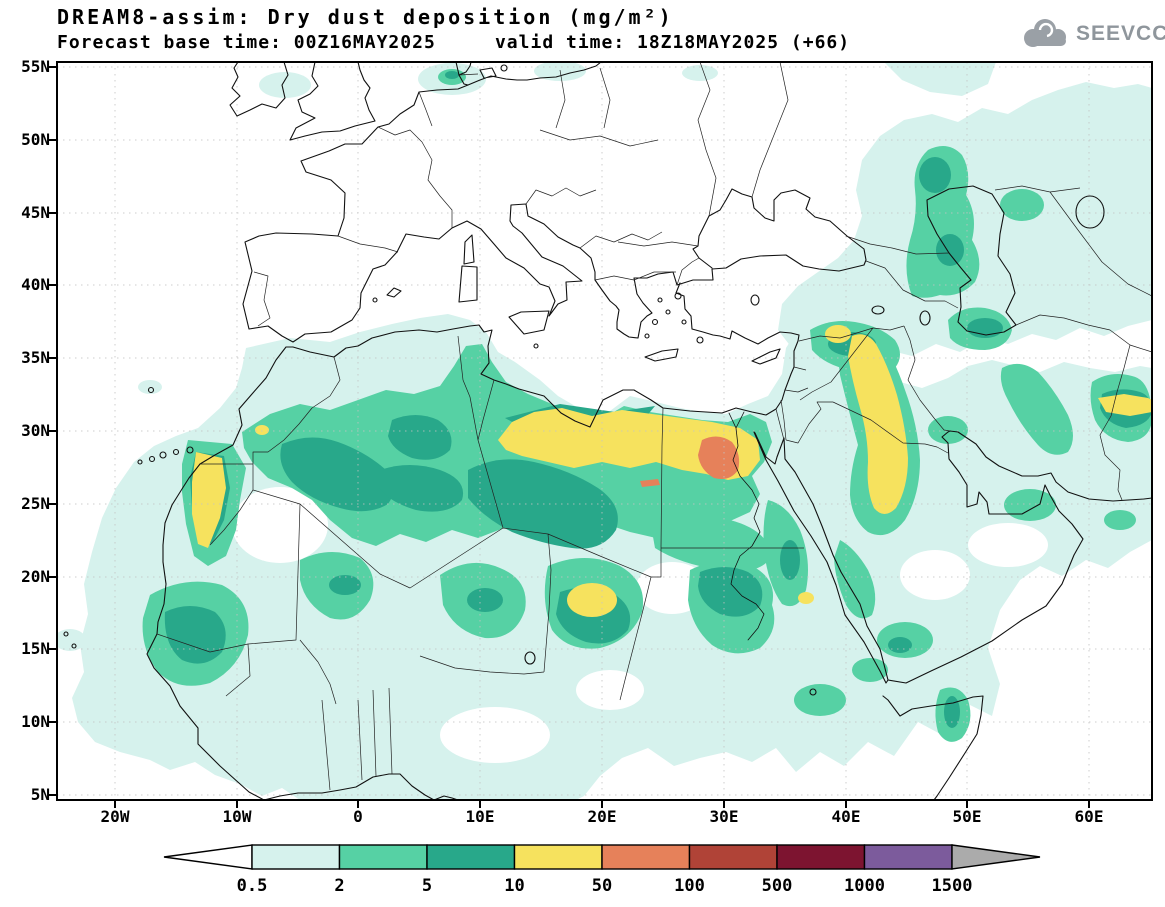 Image resolution: width=1165 pixels, height=907 pixels. I want to click on logo-text: SEEVCCC, so click(1120, 33).